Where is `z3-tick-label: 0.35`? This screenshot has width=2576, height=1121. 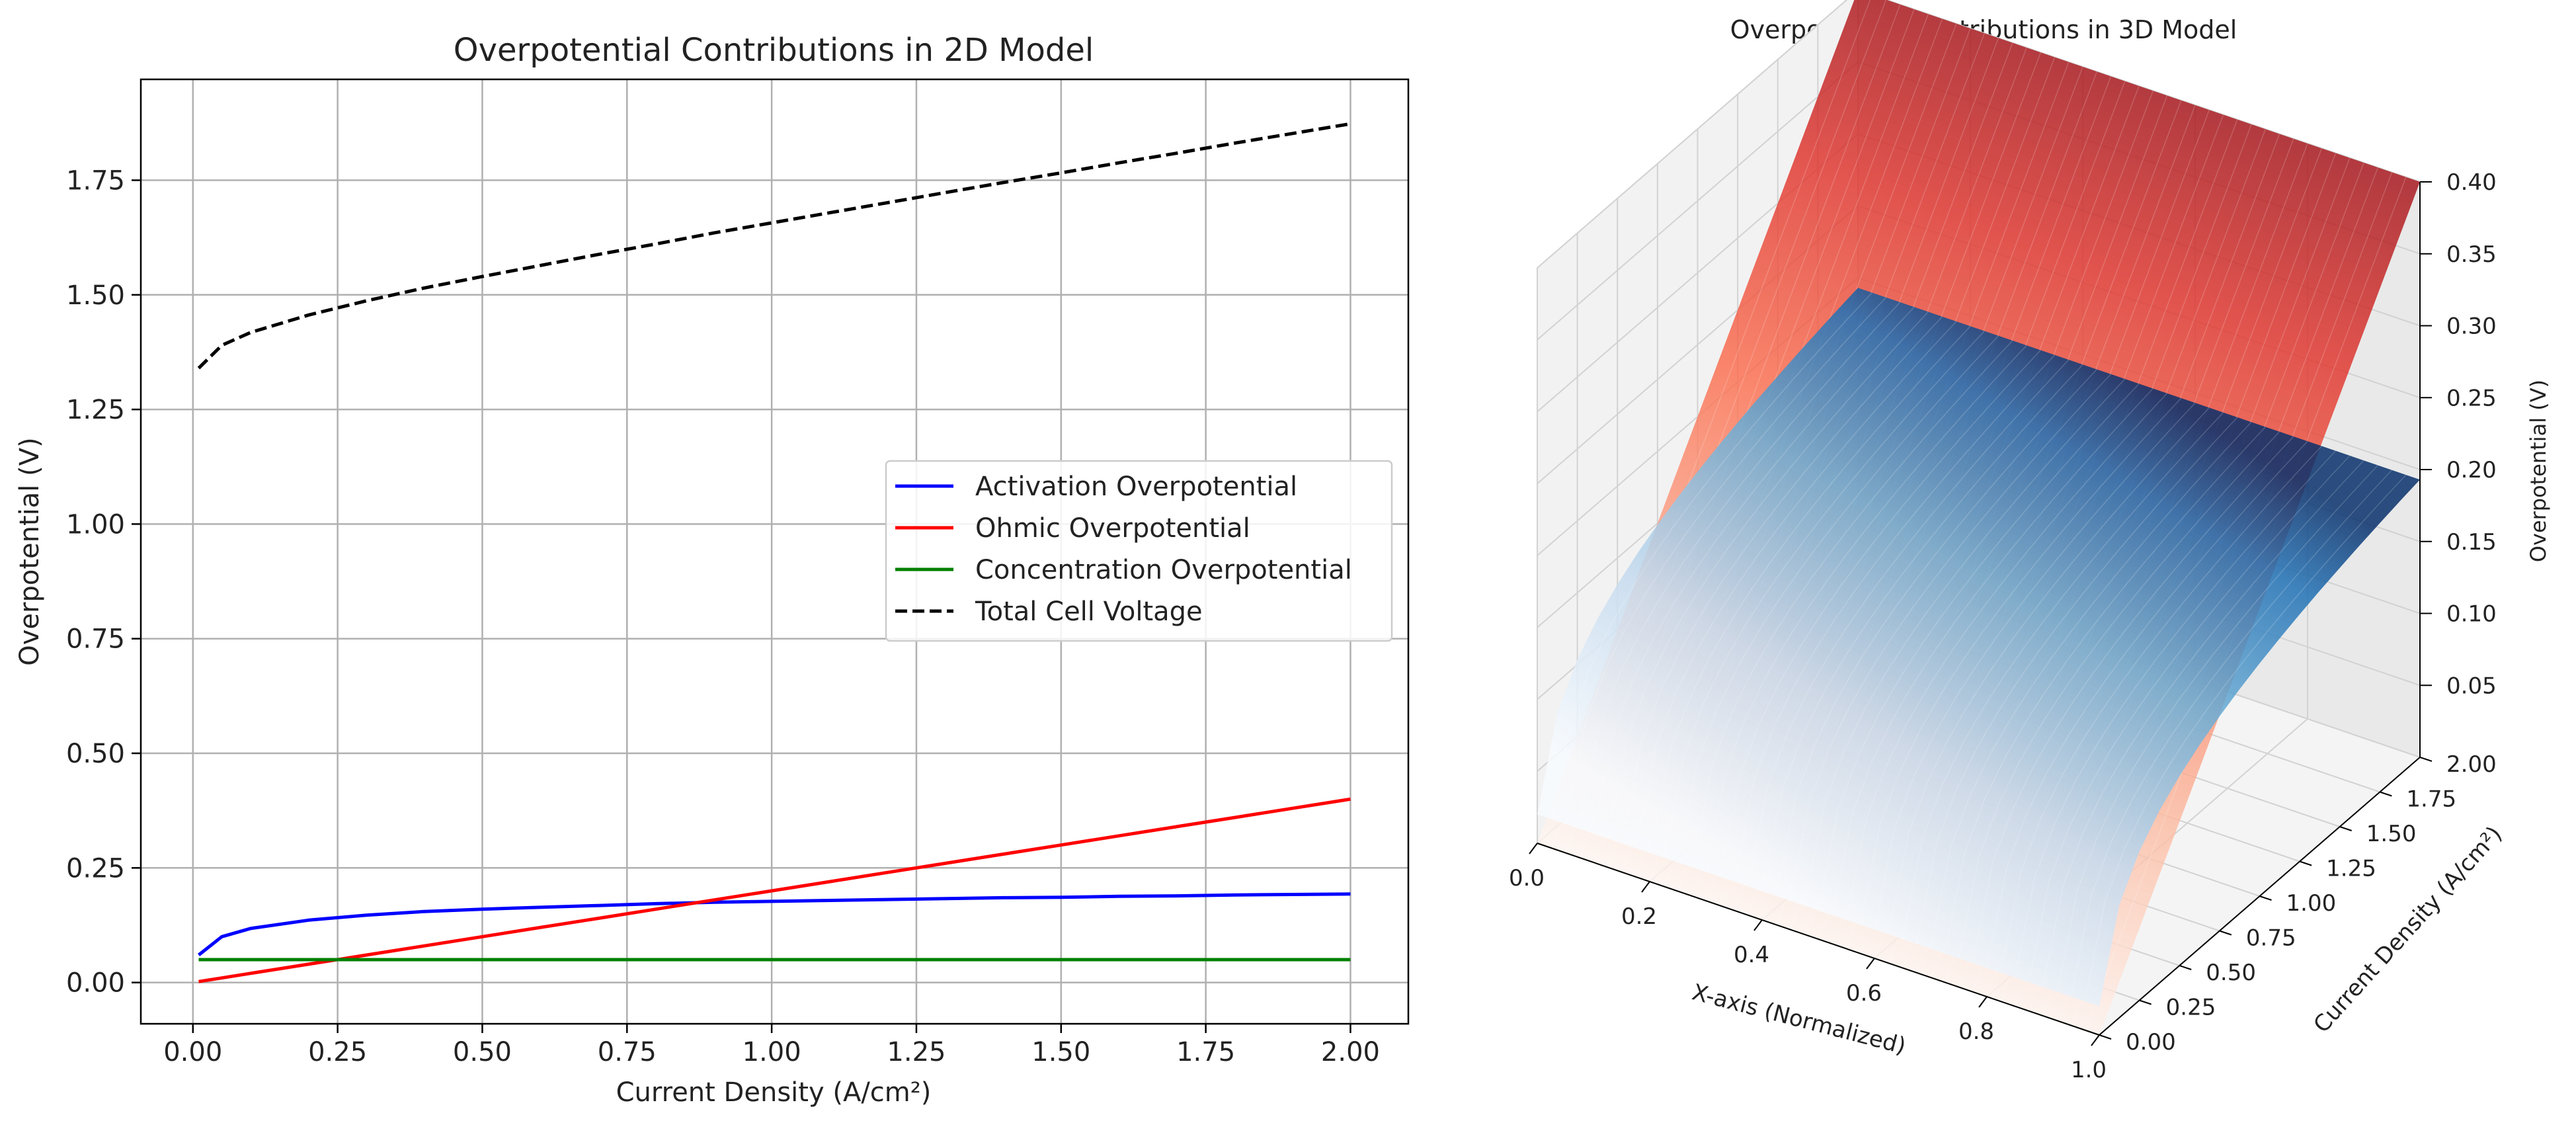 z3-tick-label: 0.35 is located at coordinates (2471, 254).